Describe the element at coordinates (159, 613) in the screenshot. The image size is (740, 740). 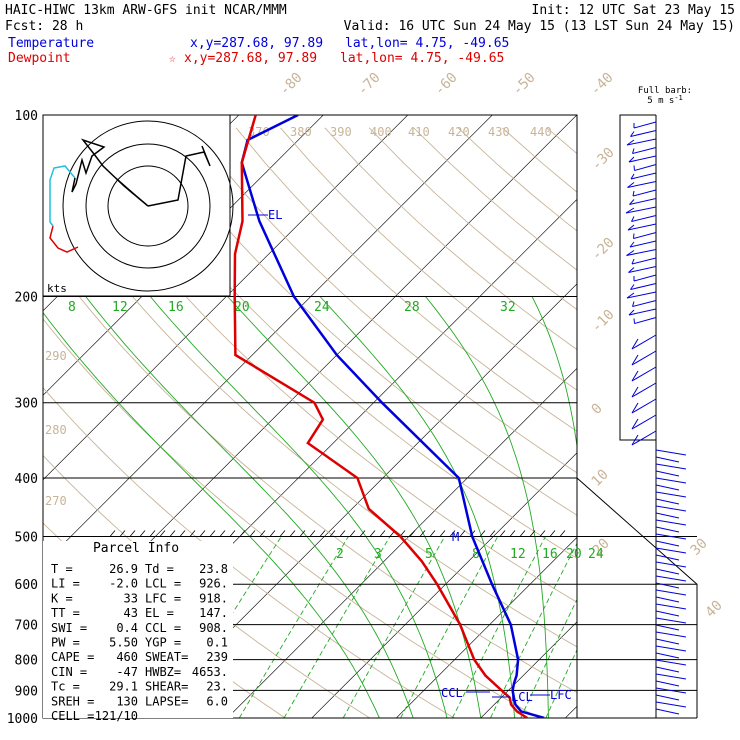
I see `parcel-right-name: EL =` at that location.